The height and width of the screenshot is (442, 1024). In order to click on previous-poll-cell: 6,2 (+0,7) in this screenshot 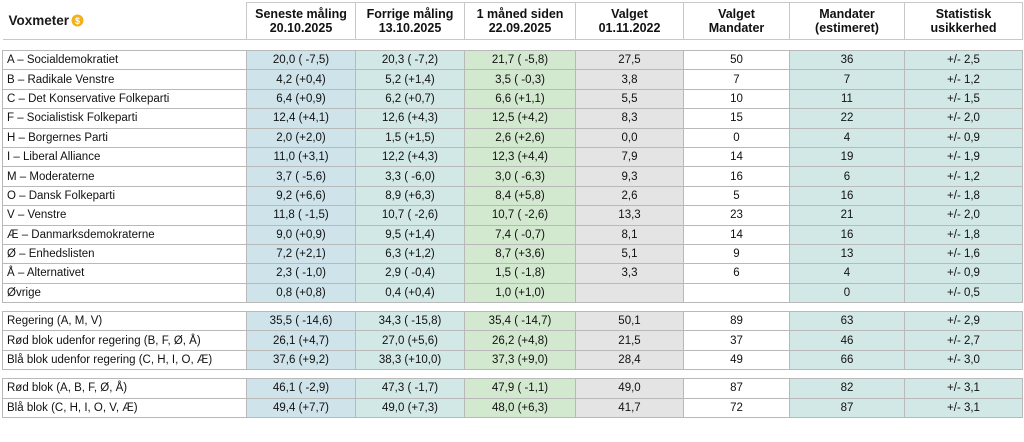, I will do `click(410, 99)`.